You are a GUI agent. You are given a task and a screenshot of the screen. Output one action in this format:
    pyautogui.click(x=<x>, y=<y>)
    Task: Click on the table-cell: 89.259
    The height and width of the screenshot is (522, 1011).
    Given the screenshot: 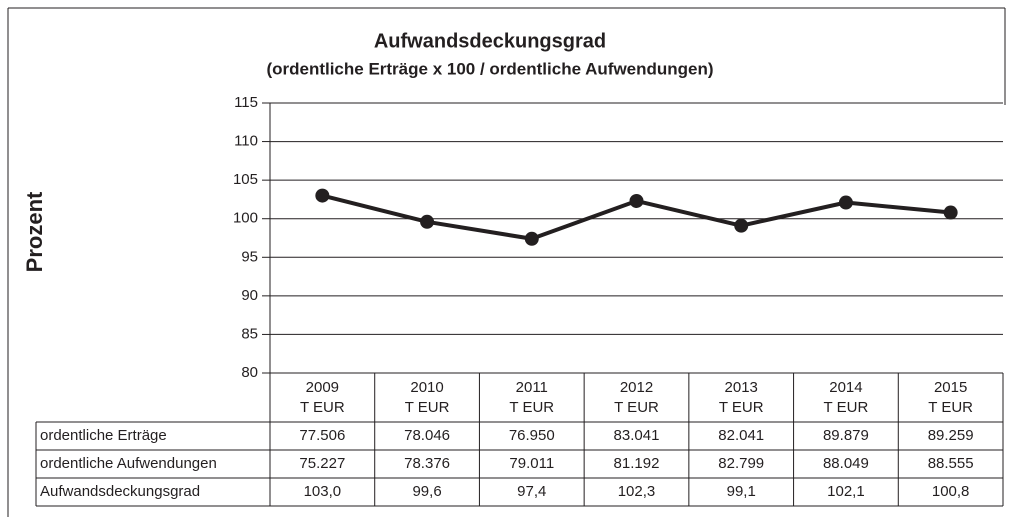 What is the action you would take?
    pyautogui.click(x=951, y=435)
    